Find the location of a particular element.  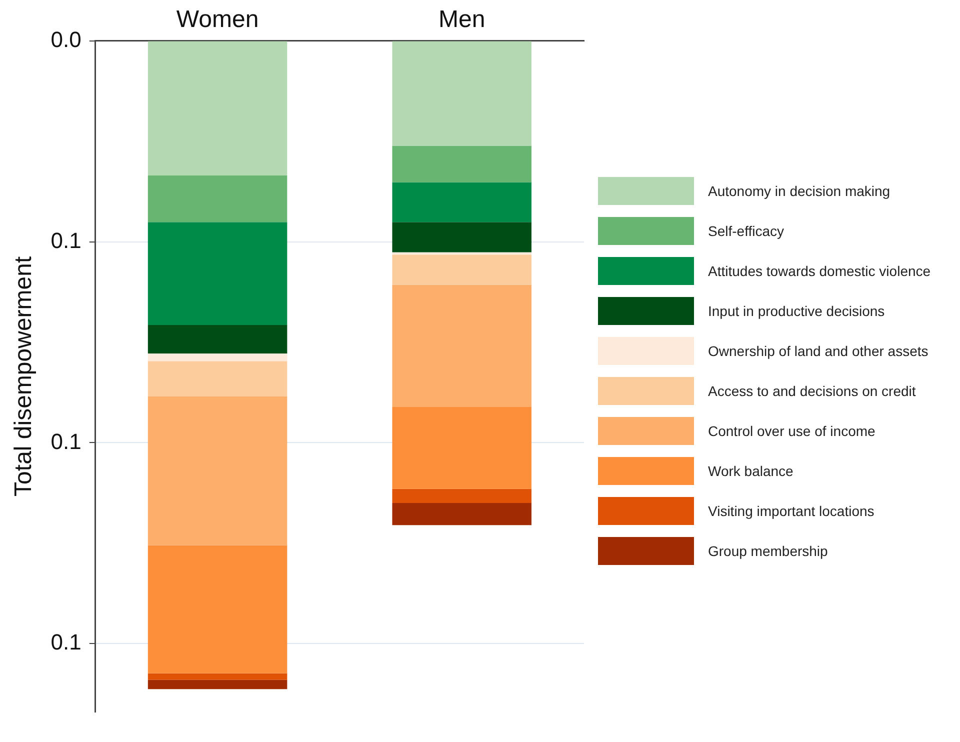

text: Access to and decisions on credit is located at coordinates (812, 391).